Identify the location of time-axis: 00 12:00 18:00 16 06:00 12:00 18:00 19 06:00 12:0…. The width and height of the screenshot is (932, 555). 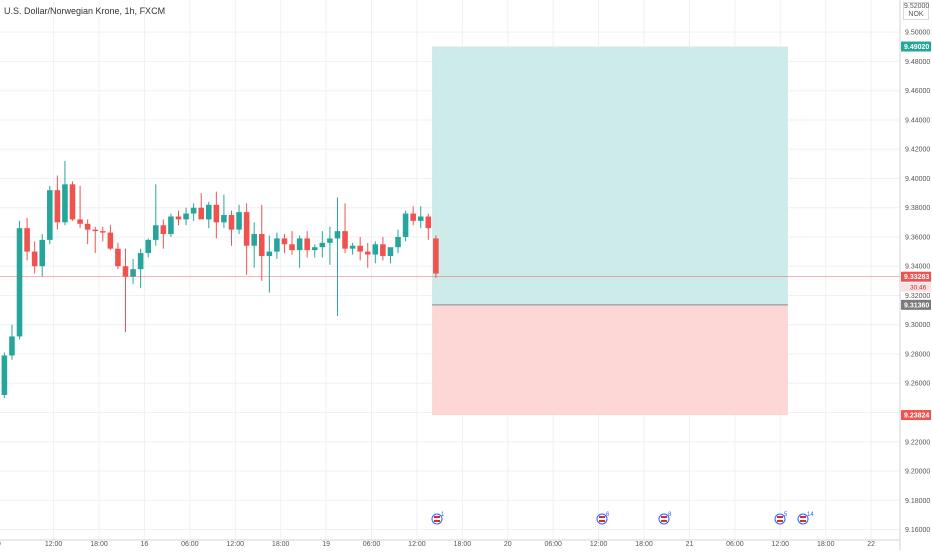
(450, 543).